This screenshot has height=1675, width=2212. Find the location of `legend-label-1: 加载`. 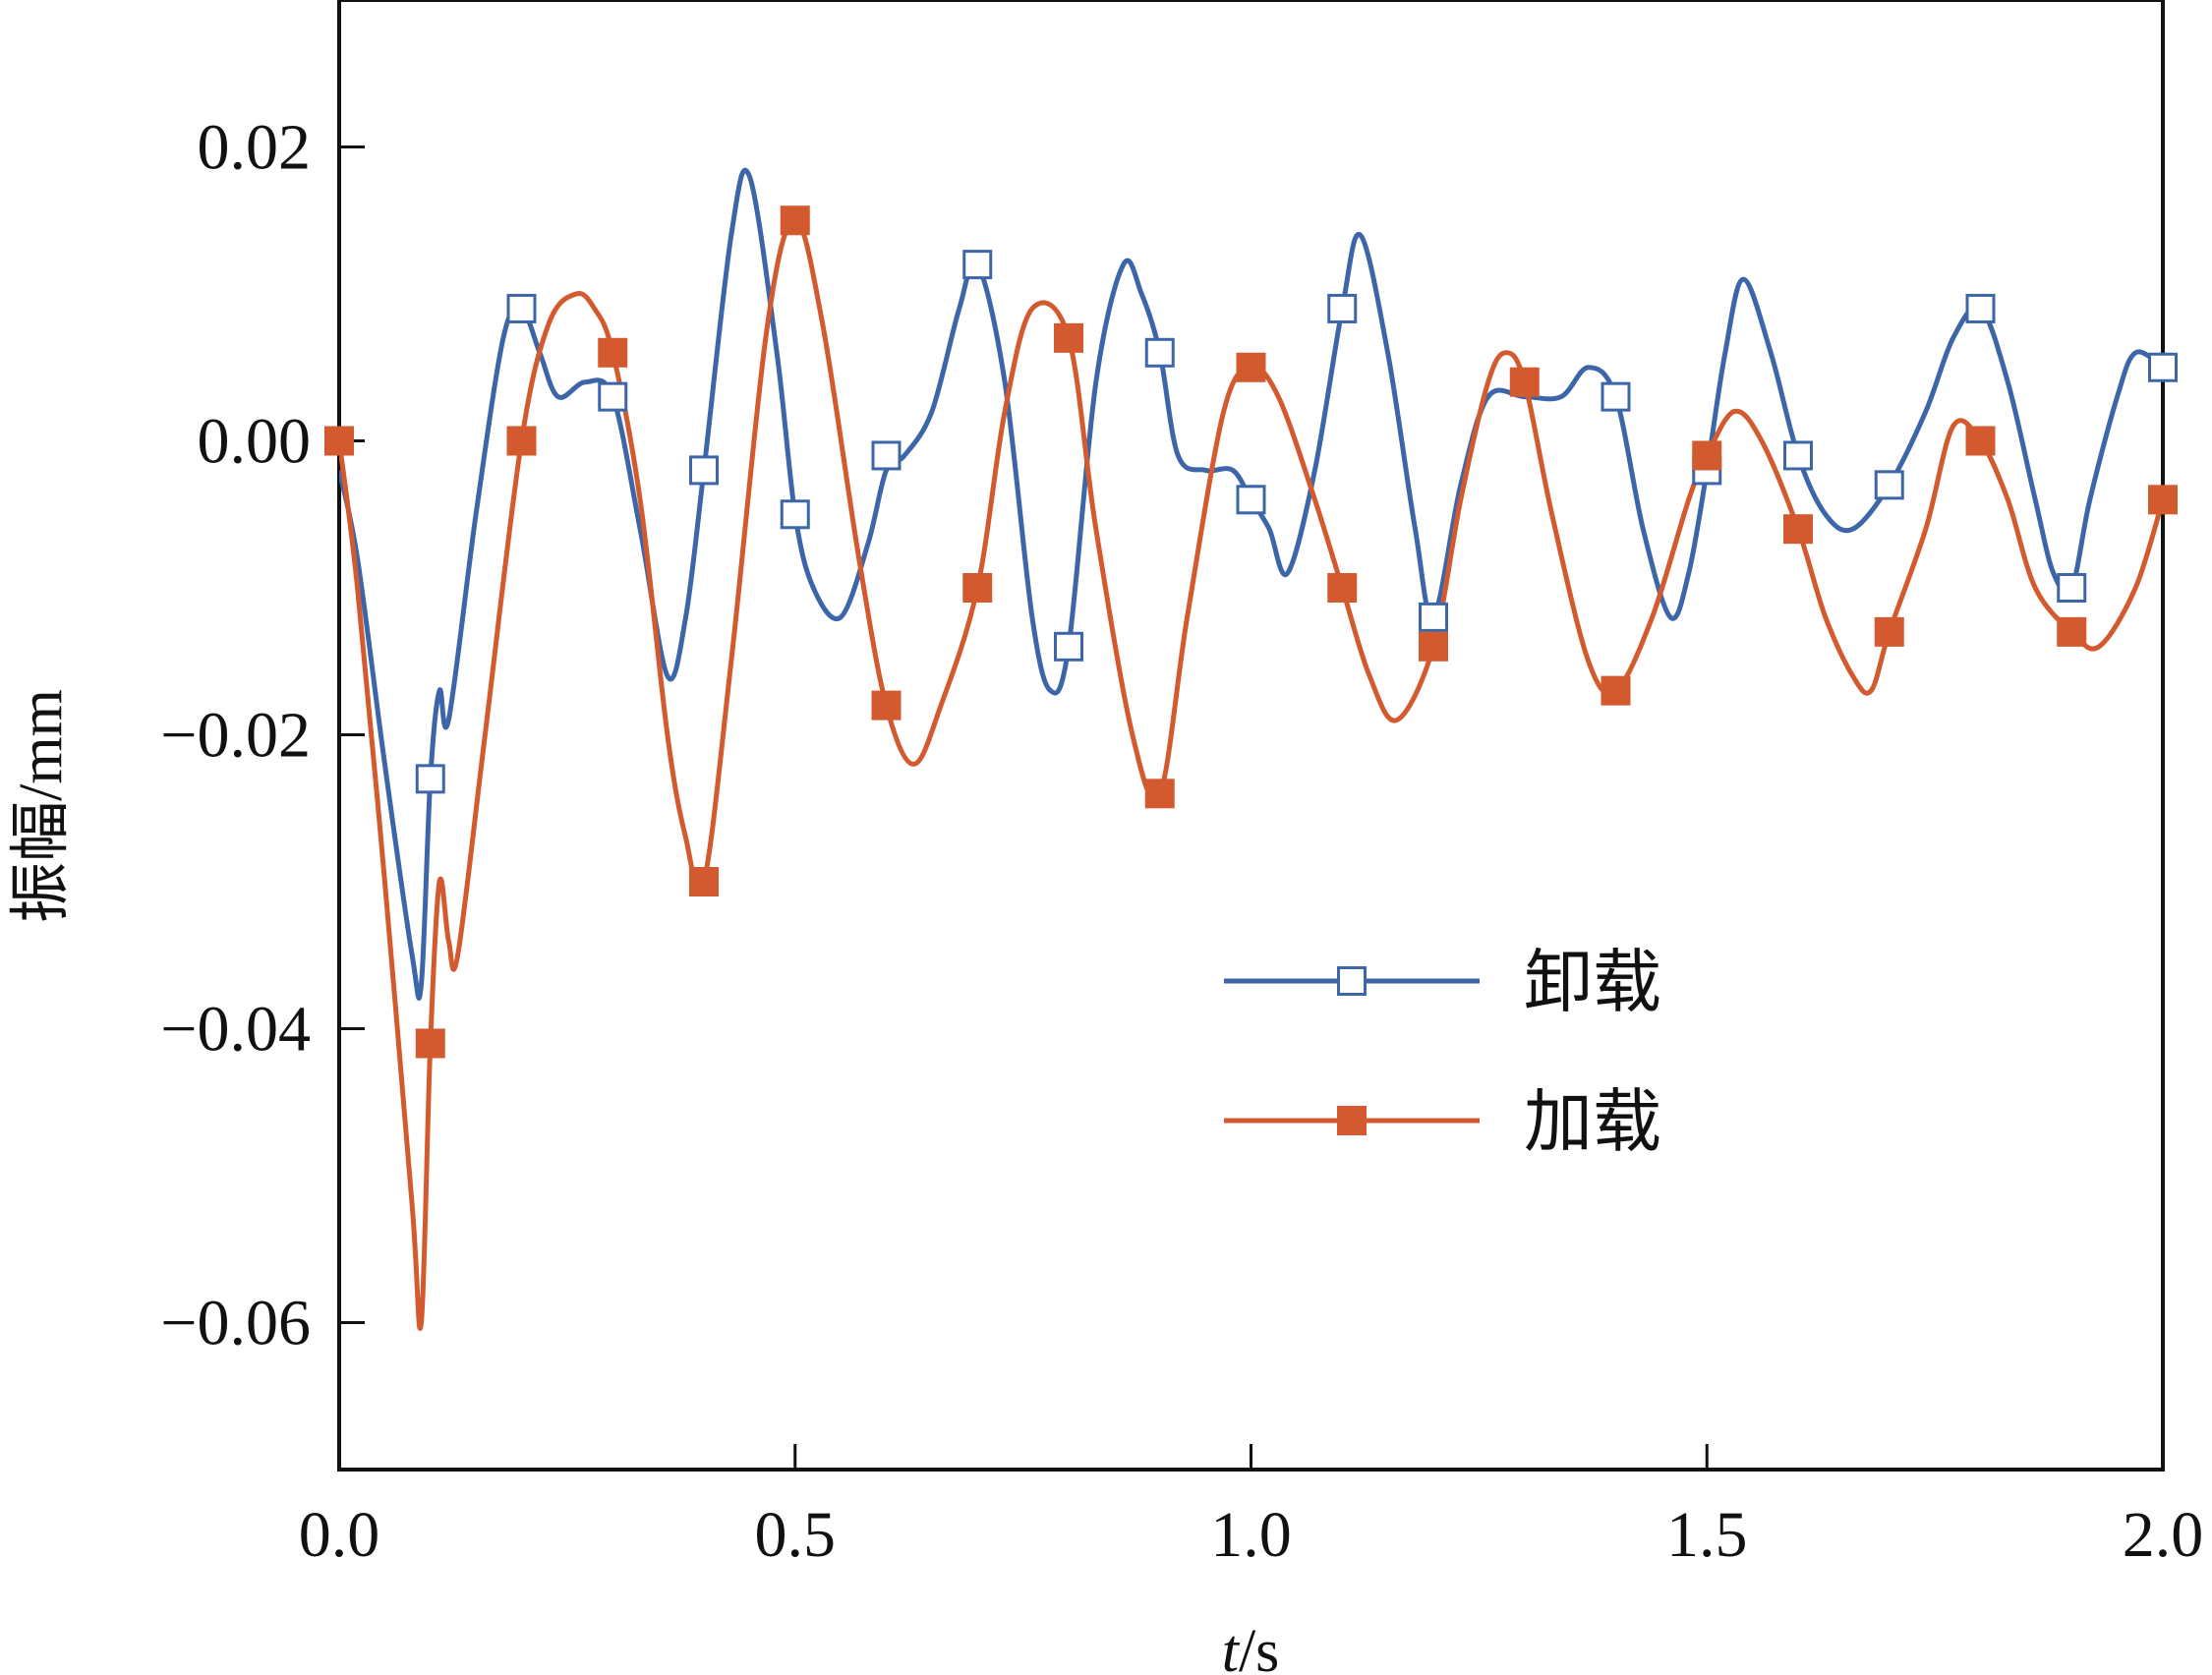

legend-label-1: 加载 is located at coordinates (1592, 1121).